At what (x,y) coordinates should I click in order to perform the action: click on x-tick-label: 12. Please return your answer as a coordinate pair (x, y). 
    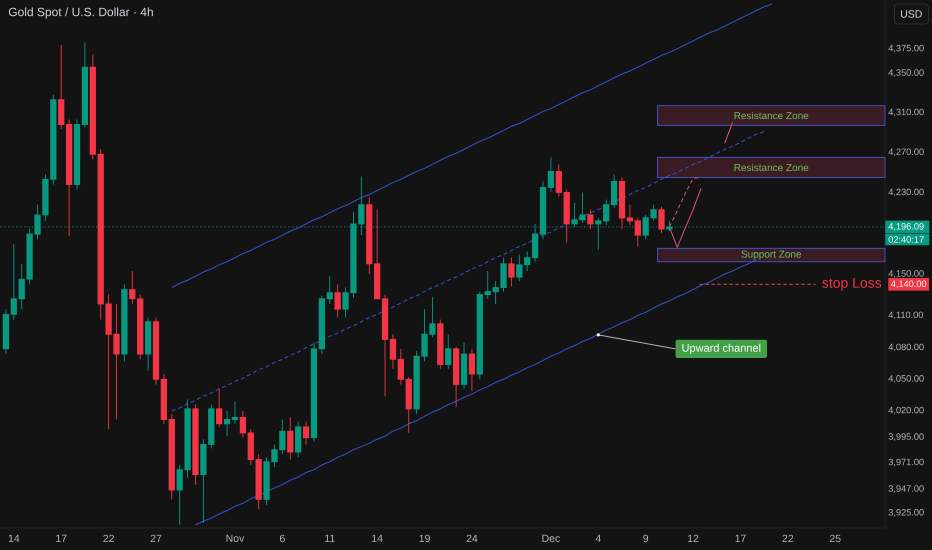
    Looking at the image, I should click on (693, 538).